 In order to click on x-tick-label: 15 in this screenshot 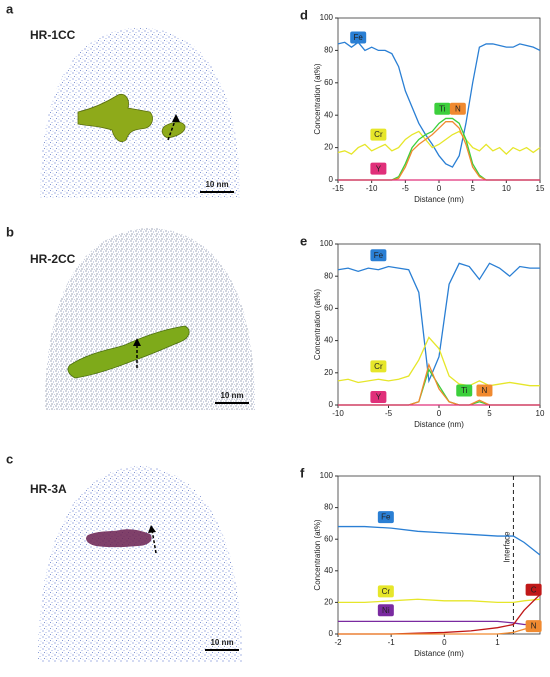, I will do `click(540, 188)`.